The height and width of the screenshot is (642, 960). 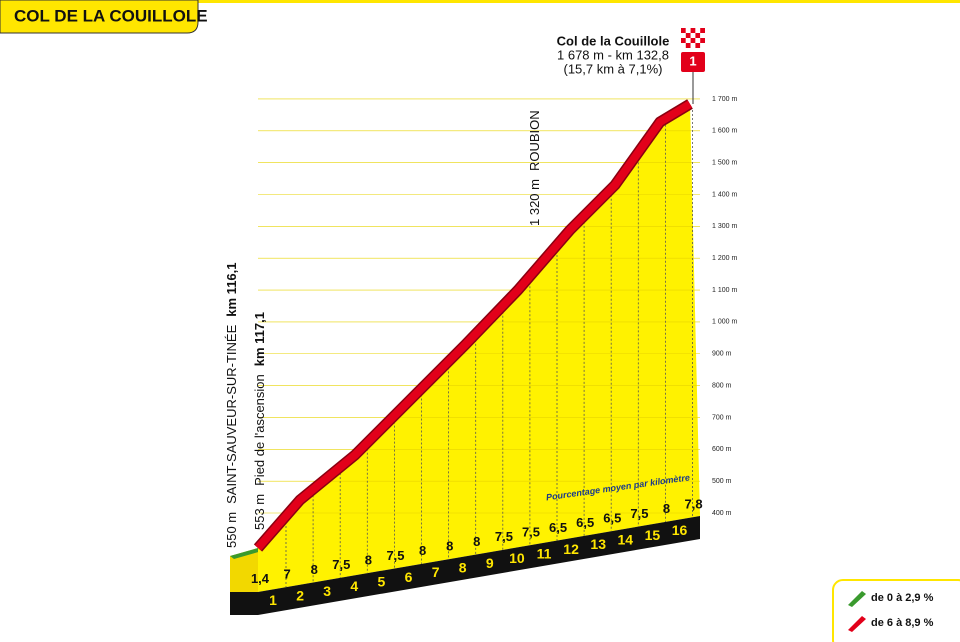 I want to click on gradient-label: 7, so click(x=286, y=573).